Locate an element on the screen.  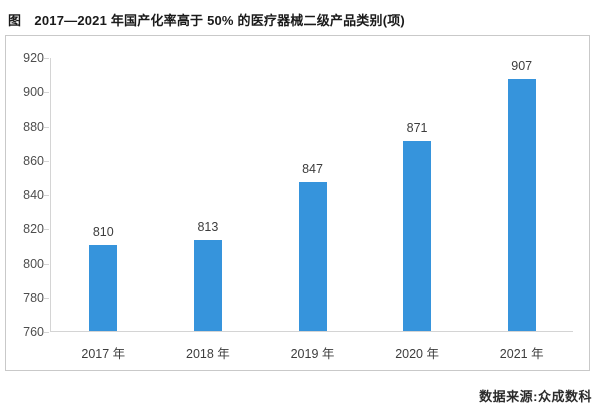
bar-2019 年 is located at coordinates (312, 256).